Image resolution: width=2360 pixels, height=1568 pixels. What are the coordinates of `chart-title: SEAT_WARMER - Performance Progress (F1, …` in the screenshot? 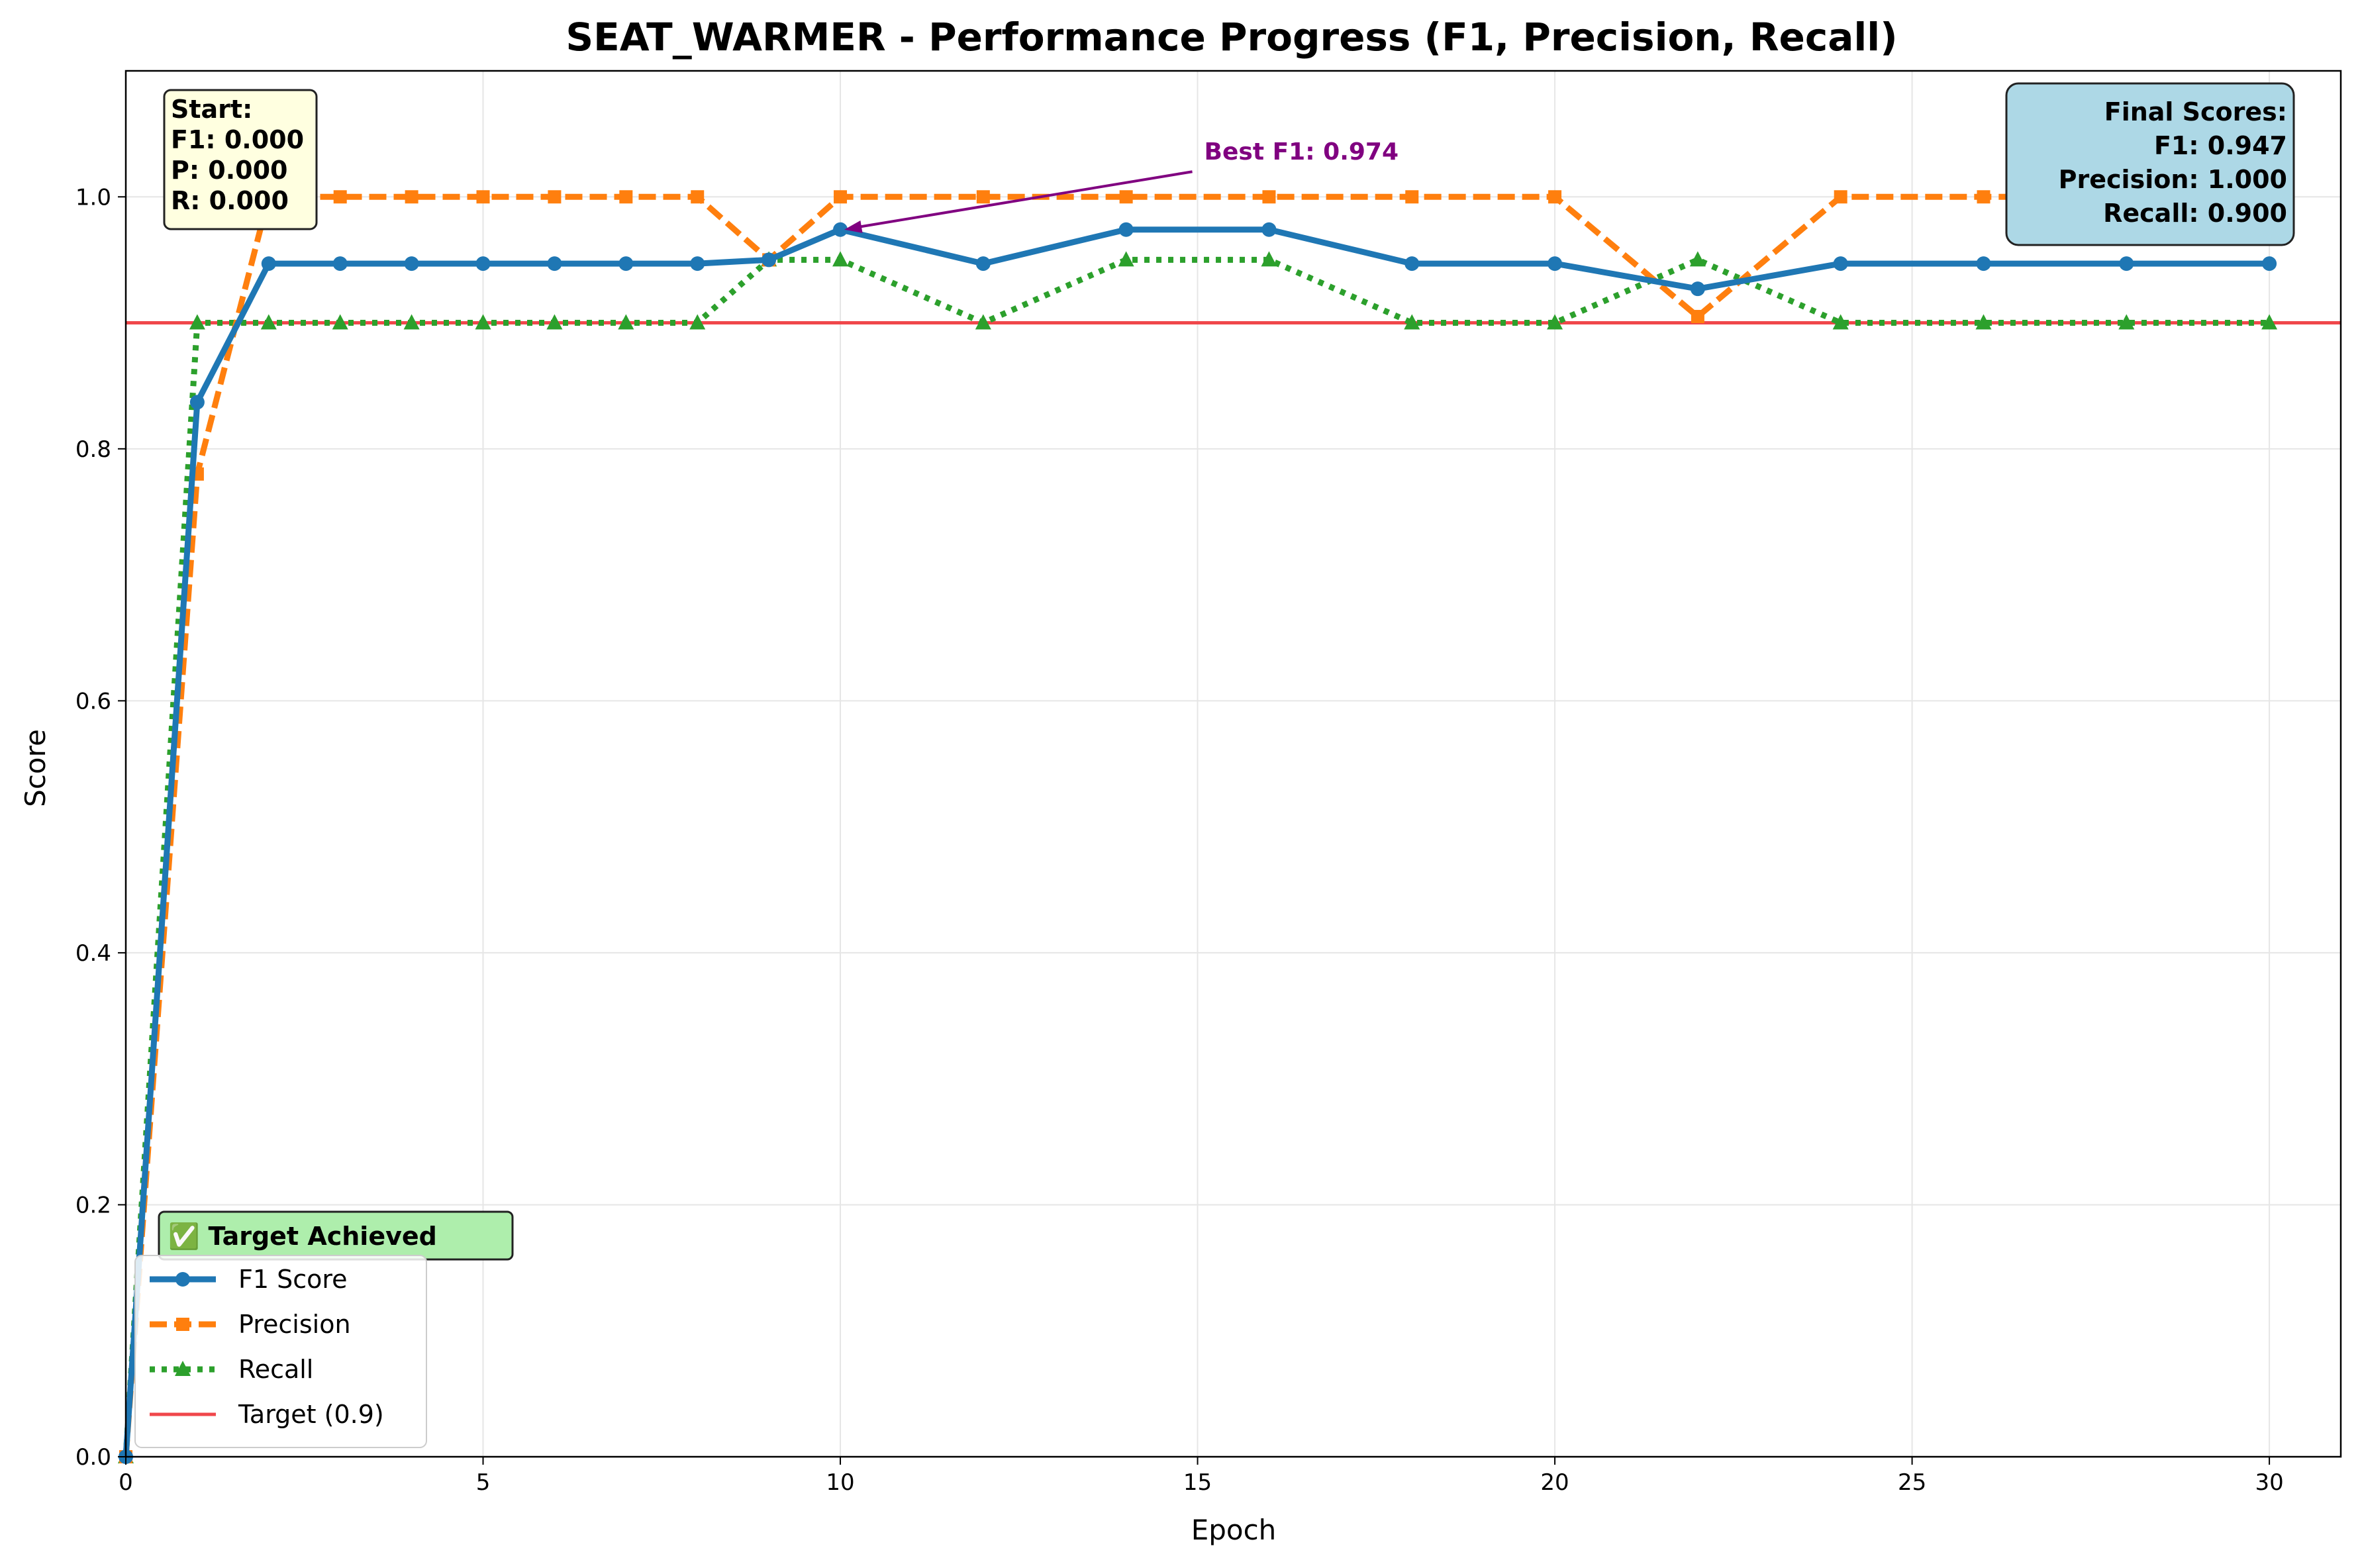 It's located at (1231, 37).